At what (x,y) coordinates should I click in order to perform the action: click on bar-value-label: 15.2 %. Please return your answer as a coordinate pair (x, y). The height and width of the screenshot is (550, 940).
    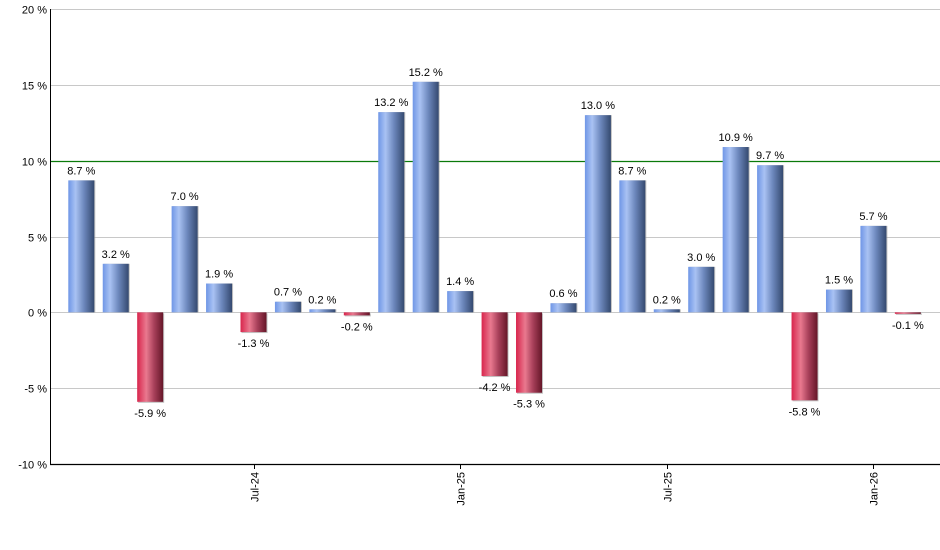
    Looking at the image, I should click on (426, 73).